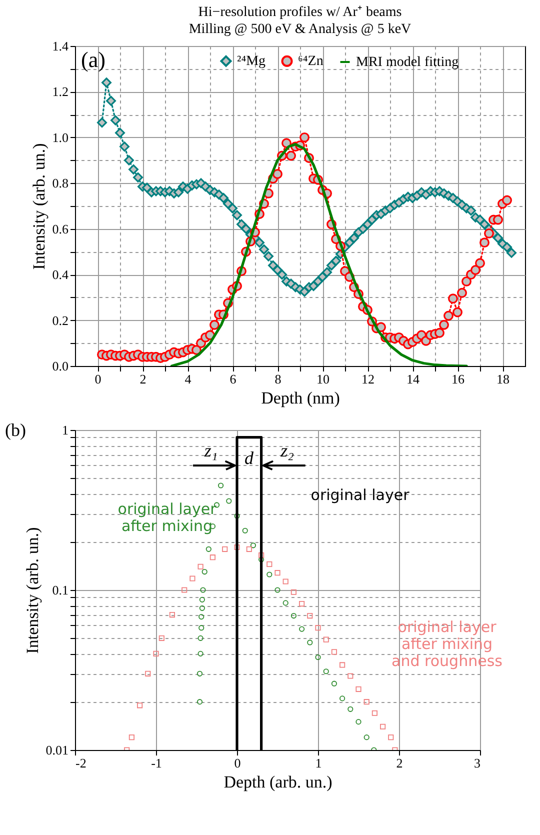  Describe the element at coordinates (93, 59) in the screenshot. I see `annotation: (a)` at that location.